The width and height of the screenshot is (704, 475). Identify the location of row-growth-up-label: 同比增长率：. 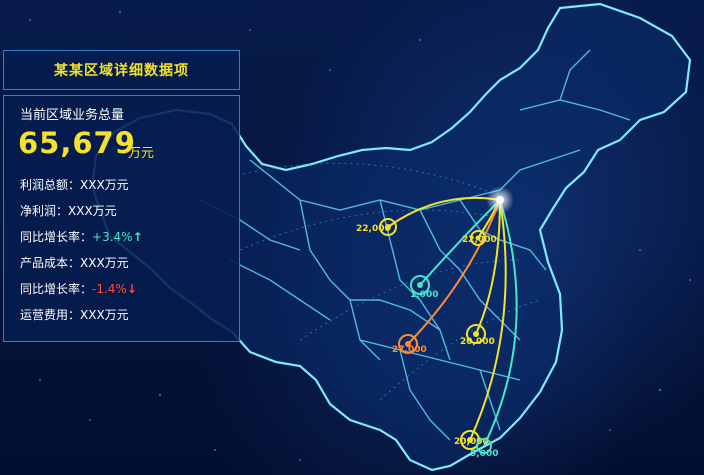
(56, 237).